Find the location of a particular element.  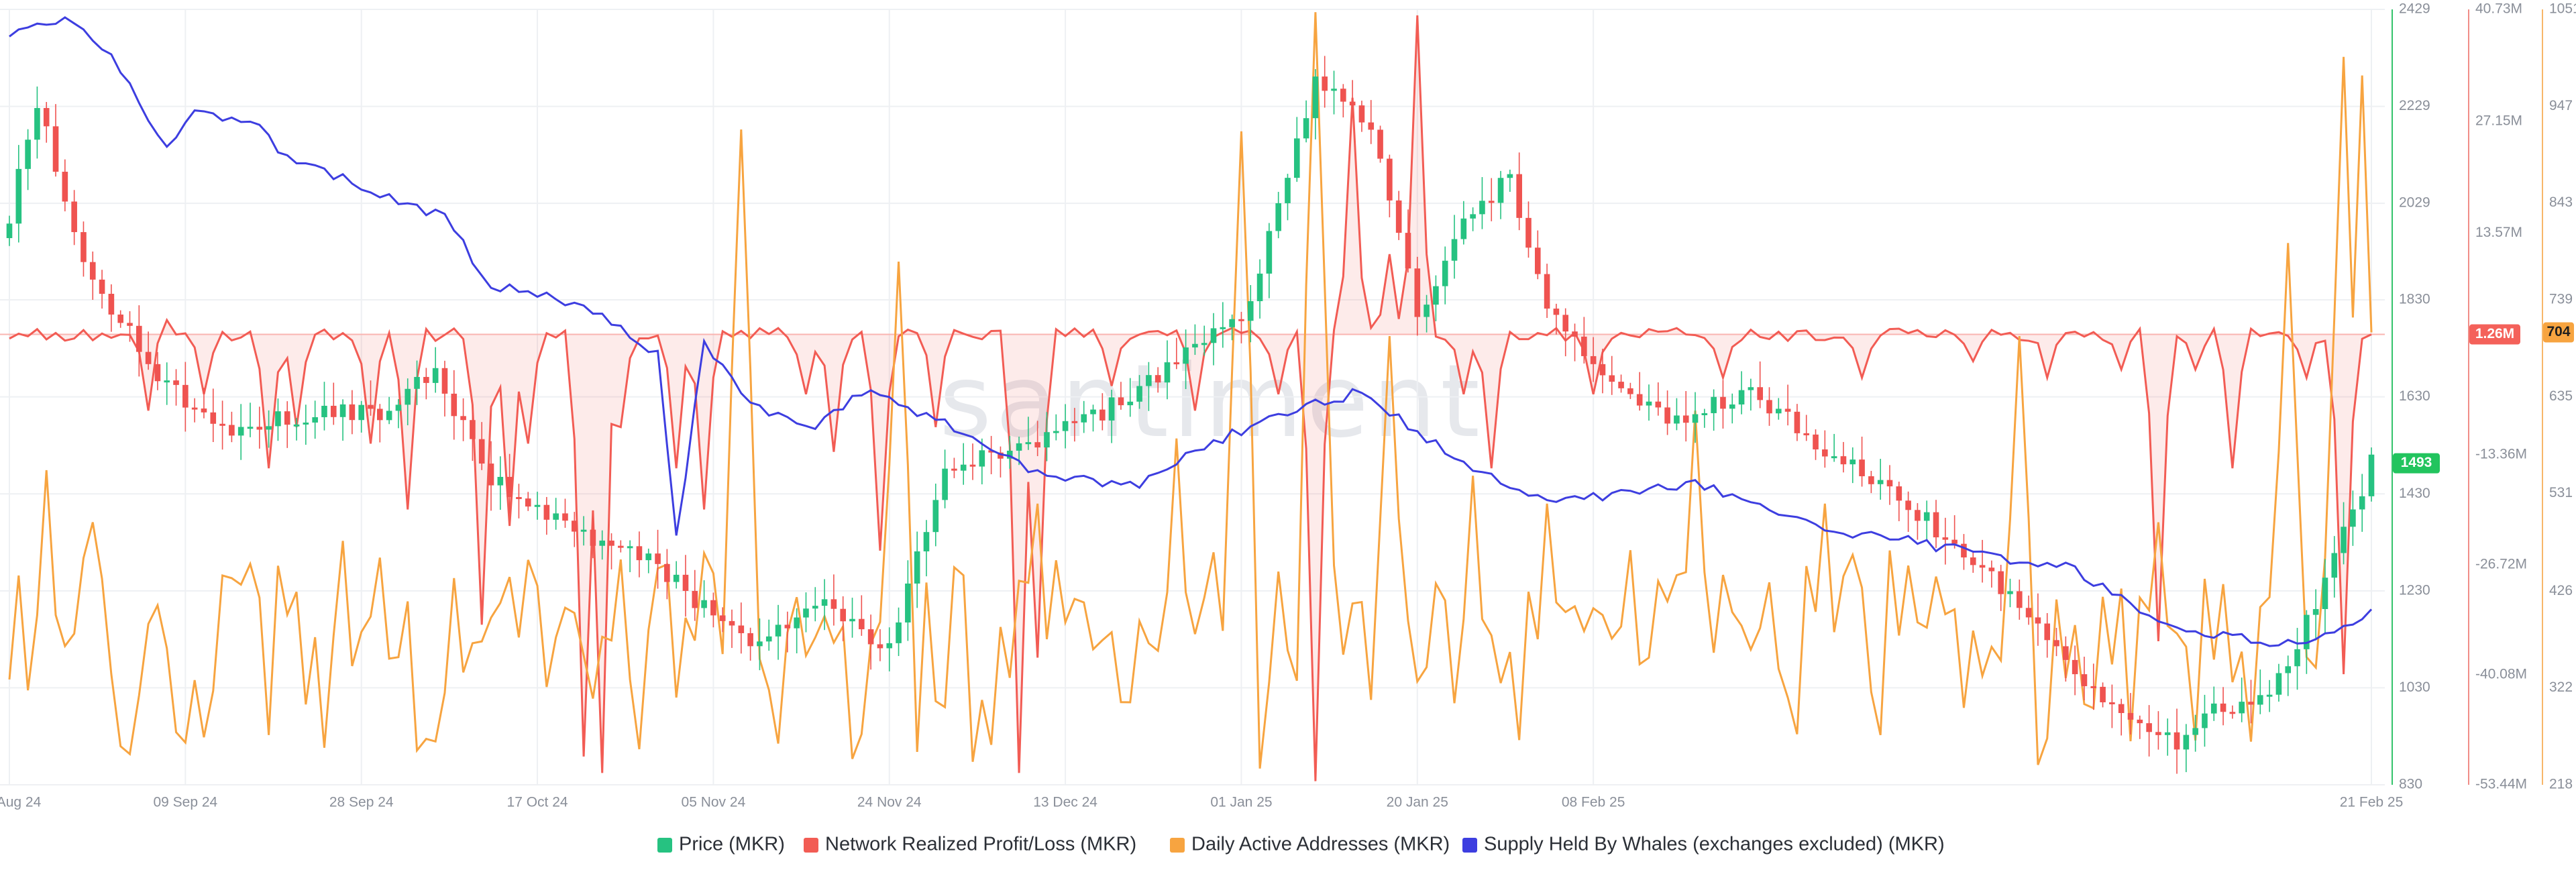

x-axis-tick: 05 Nov 24 is located at coordinates (714, 802).